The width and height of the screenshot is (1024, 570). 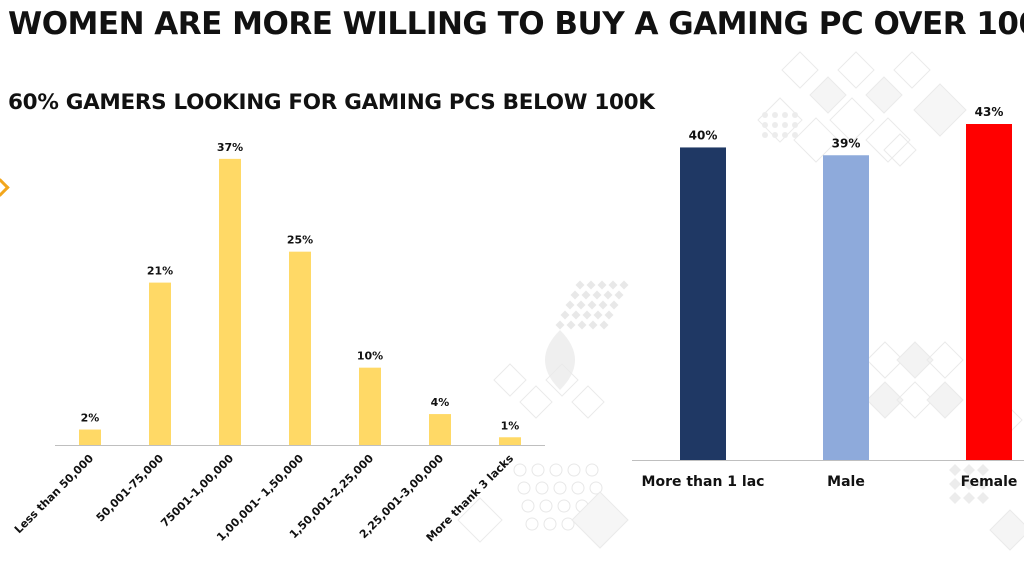 What do you see at coordinates (370, 356) in the screenshot?
I see `data-label-5: 10%` at bounding box center [370, 356].